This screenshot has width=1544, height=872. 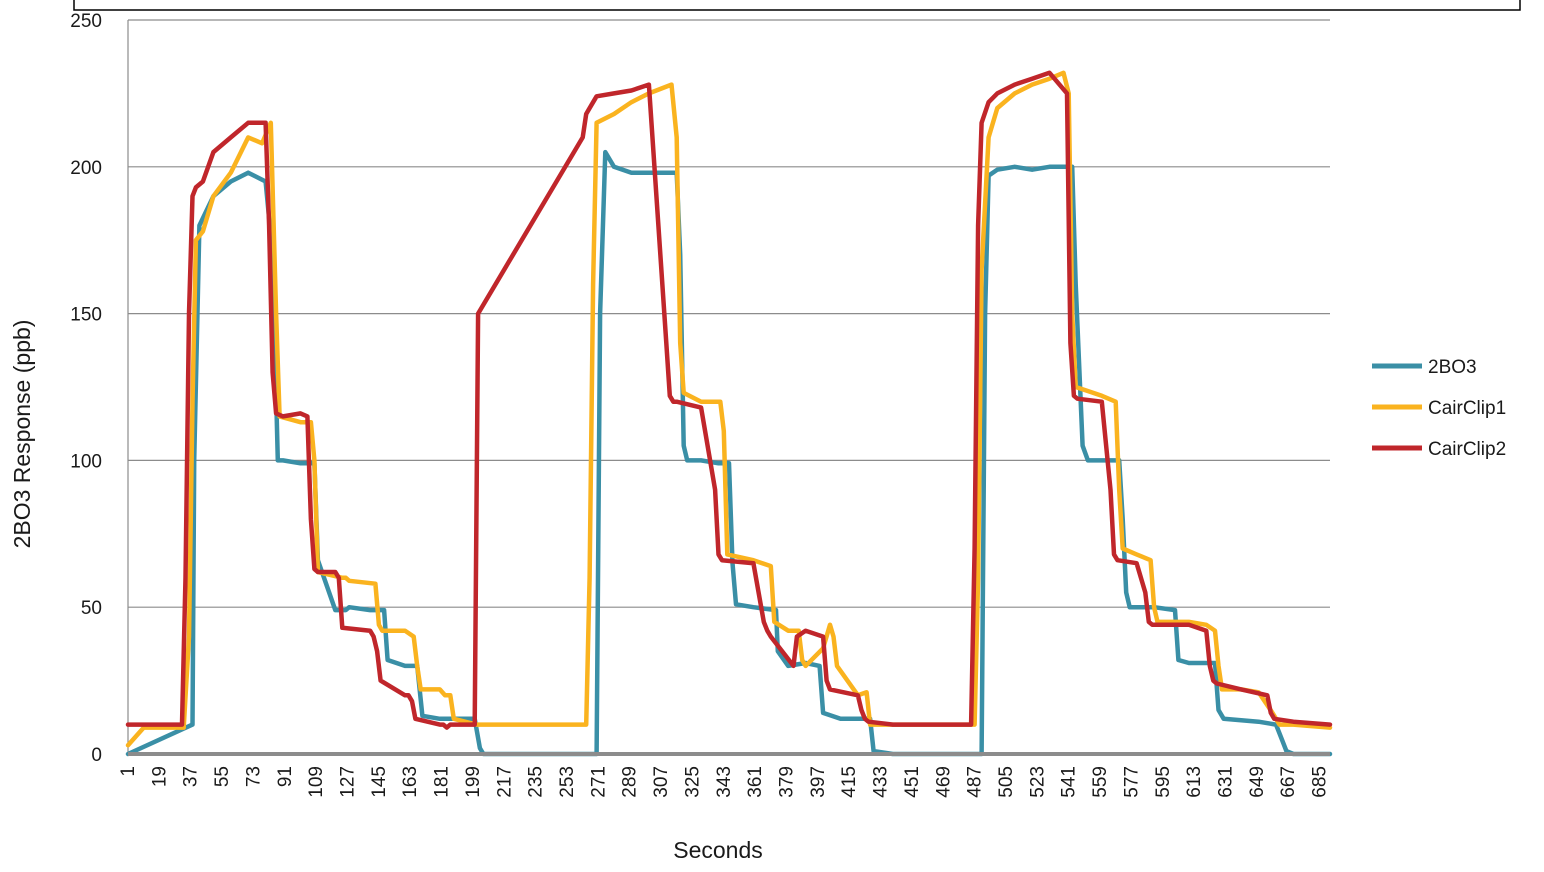 What do you see at coordinates (410, 782) in the screenshot?
I see `x-tick-label: 163` at bounding box center [410, 782].